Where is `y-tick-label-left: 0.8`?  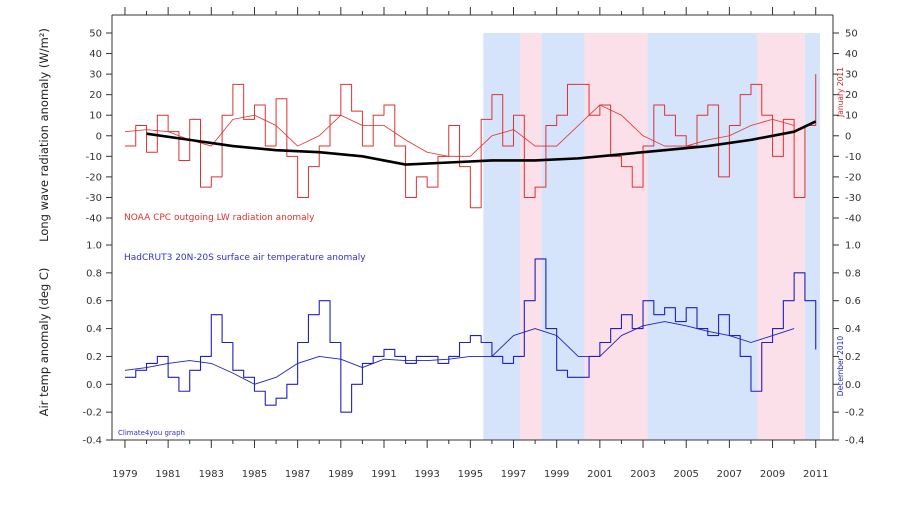
y-tick-label-left: 0.8 is located at coordinates (94, 273).